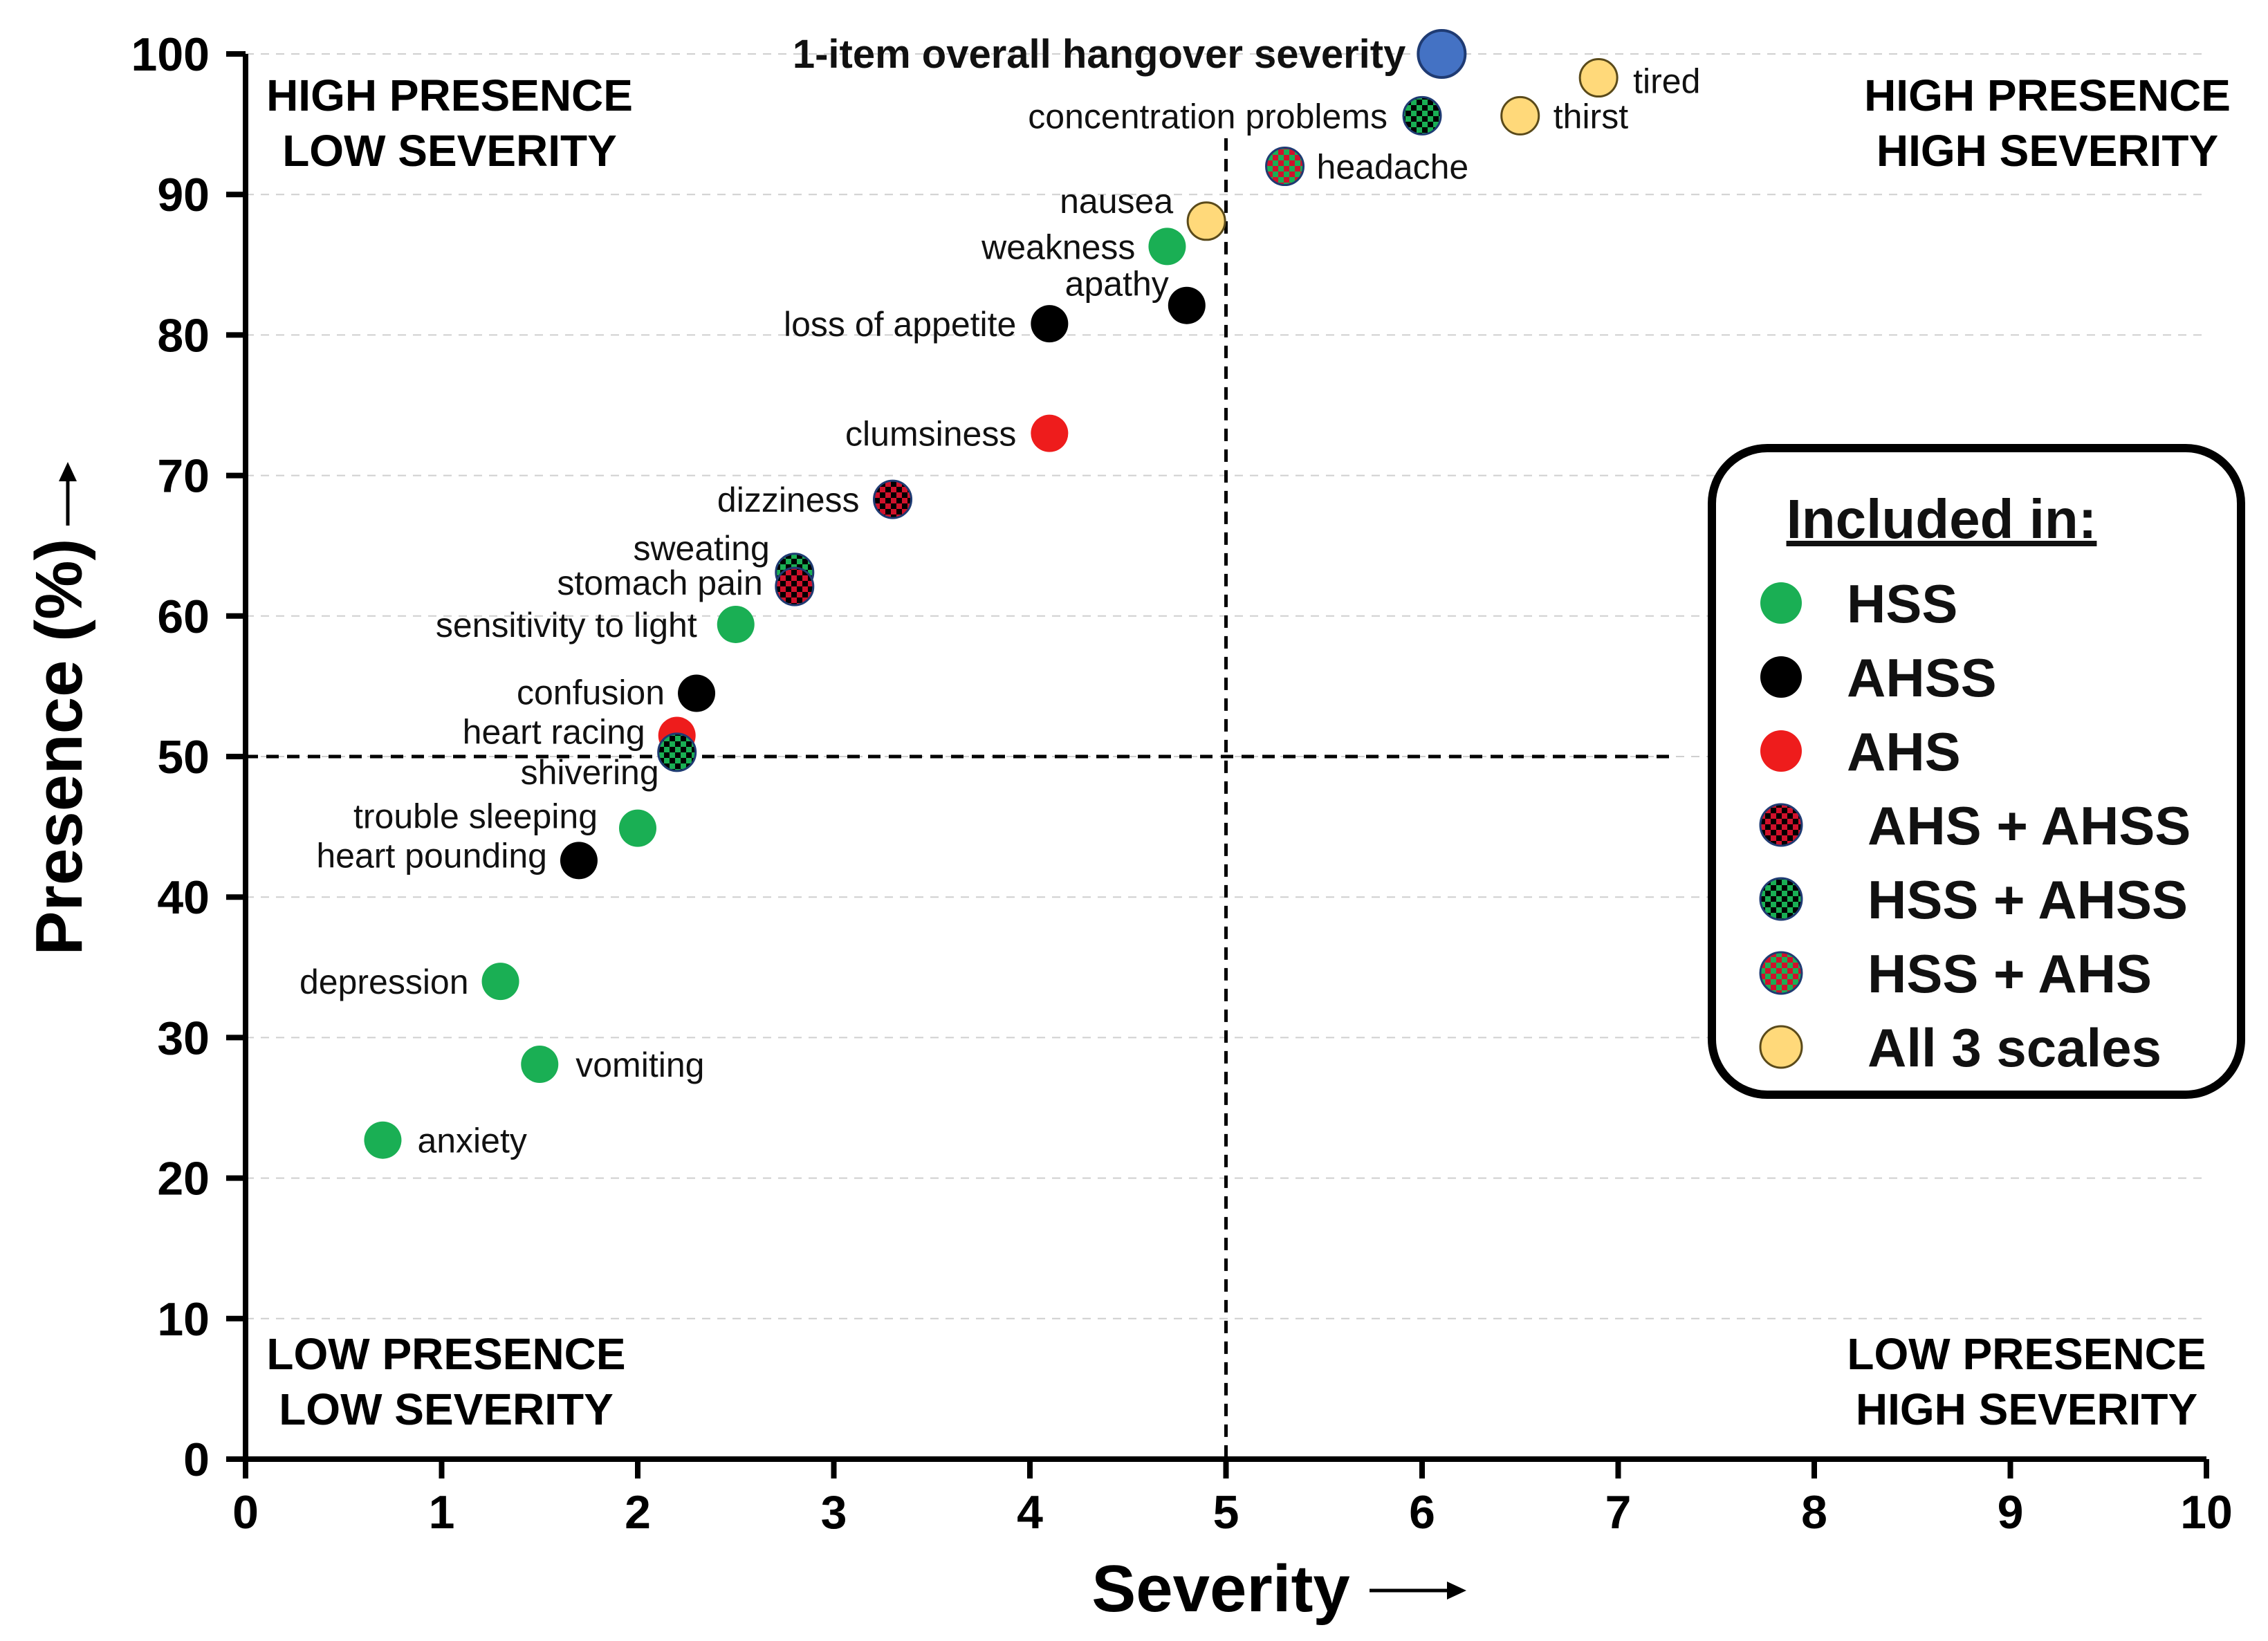 Image resolution: width=2268 pixels, height=1641 pixels. I want to click on quadrant-bottom-right-line2: HIGH SEVERITY, so click(2026, 1409).